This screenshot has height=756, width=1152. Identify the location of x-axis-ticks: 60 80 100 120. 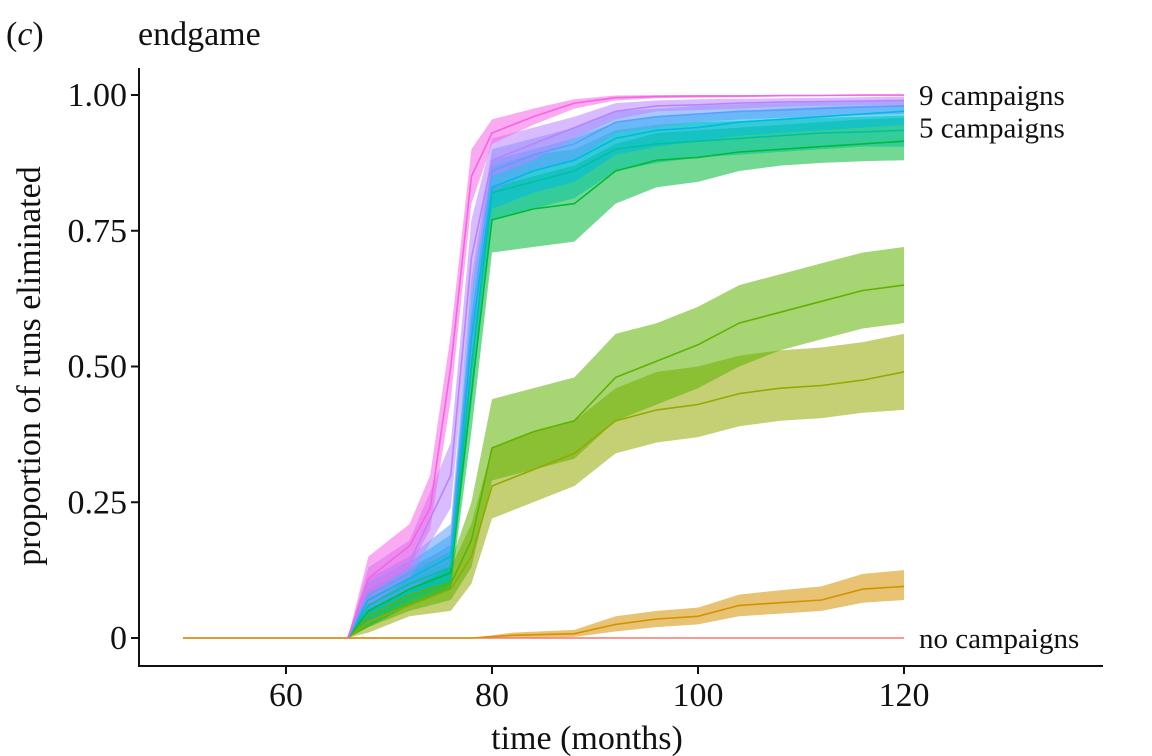
(599, 690).